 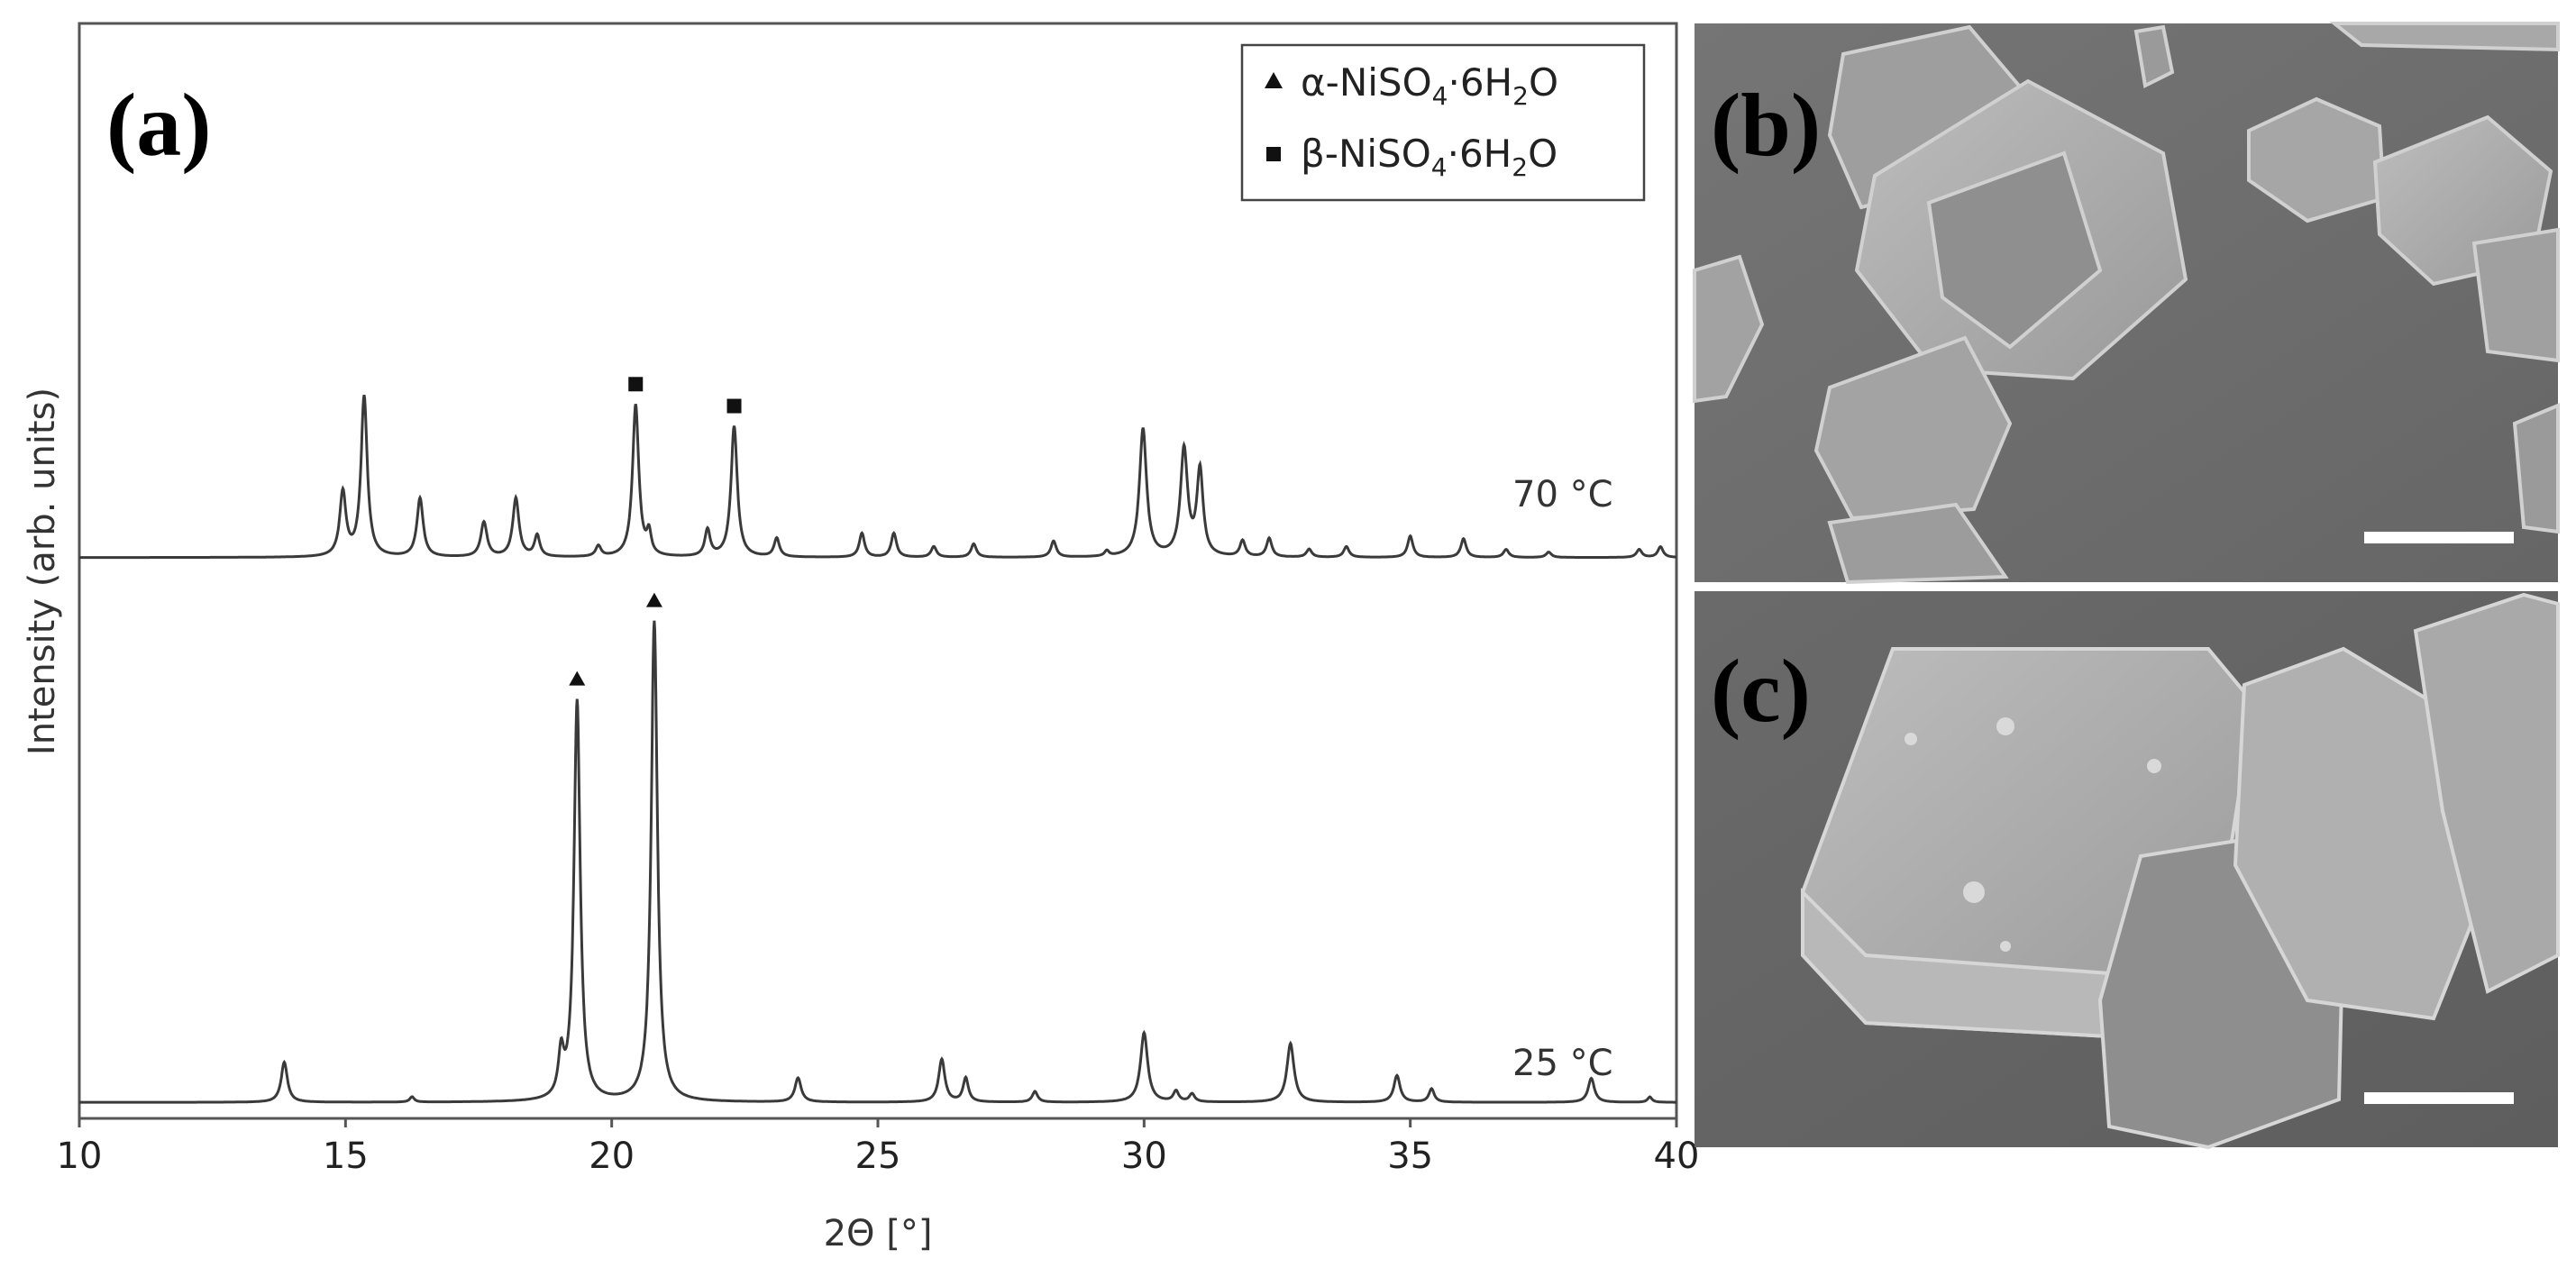 I want to click on legend-alpha-prefix: α-NiSO, so click(x=1366, y=82).